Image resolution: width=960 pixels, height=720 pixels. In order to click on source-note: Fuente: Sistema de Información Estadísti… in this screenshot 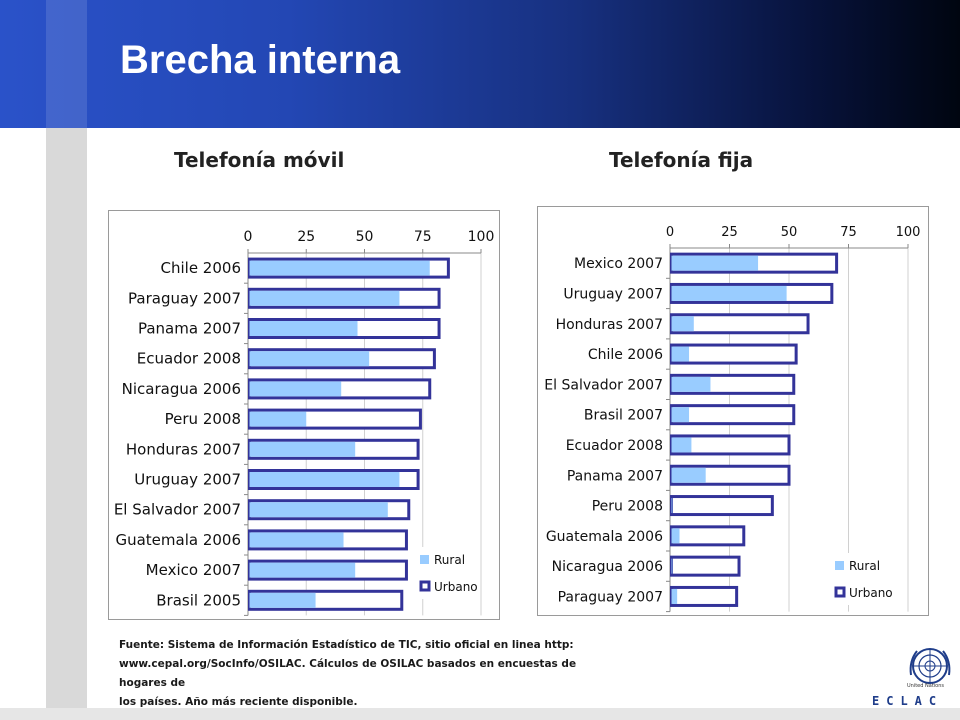, I will do `click(369, 674)`.